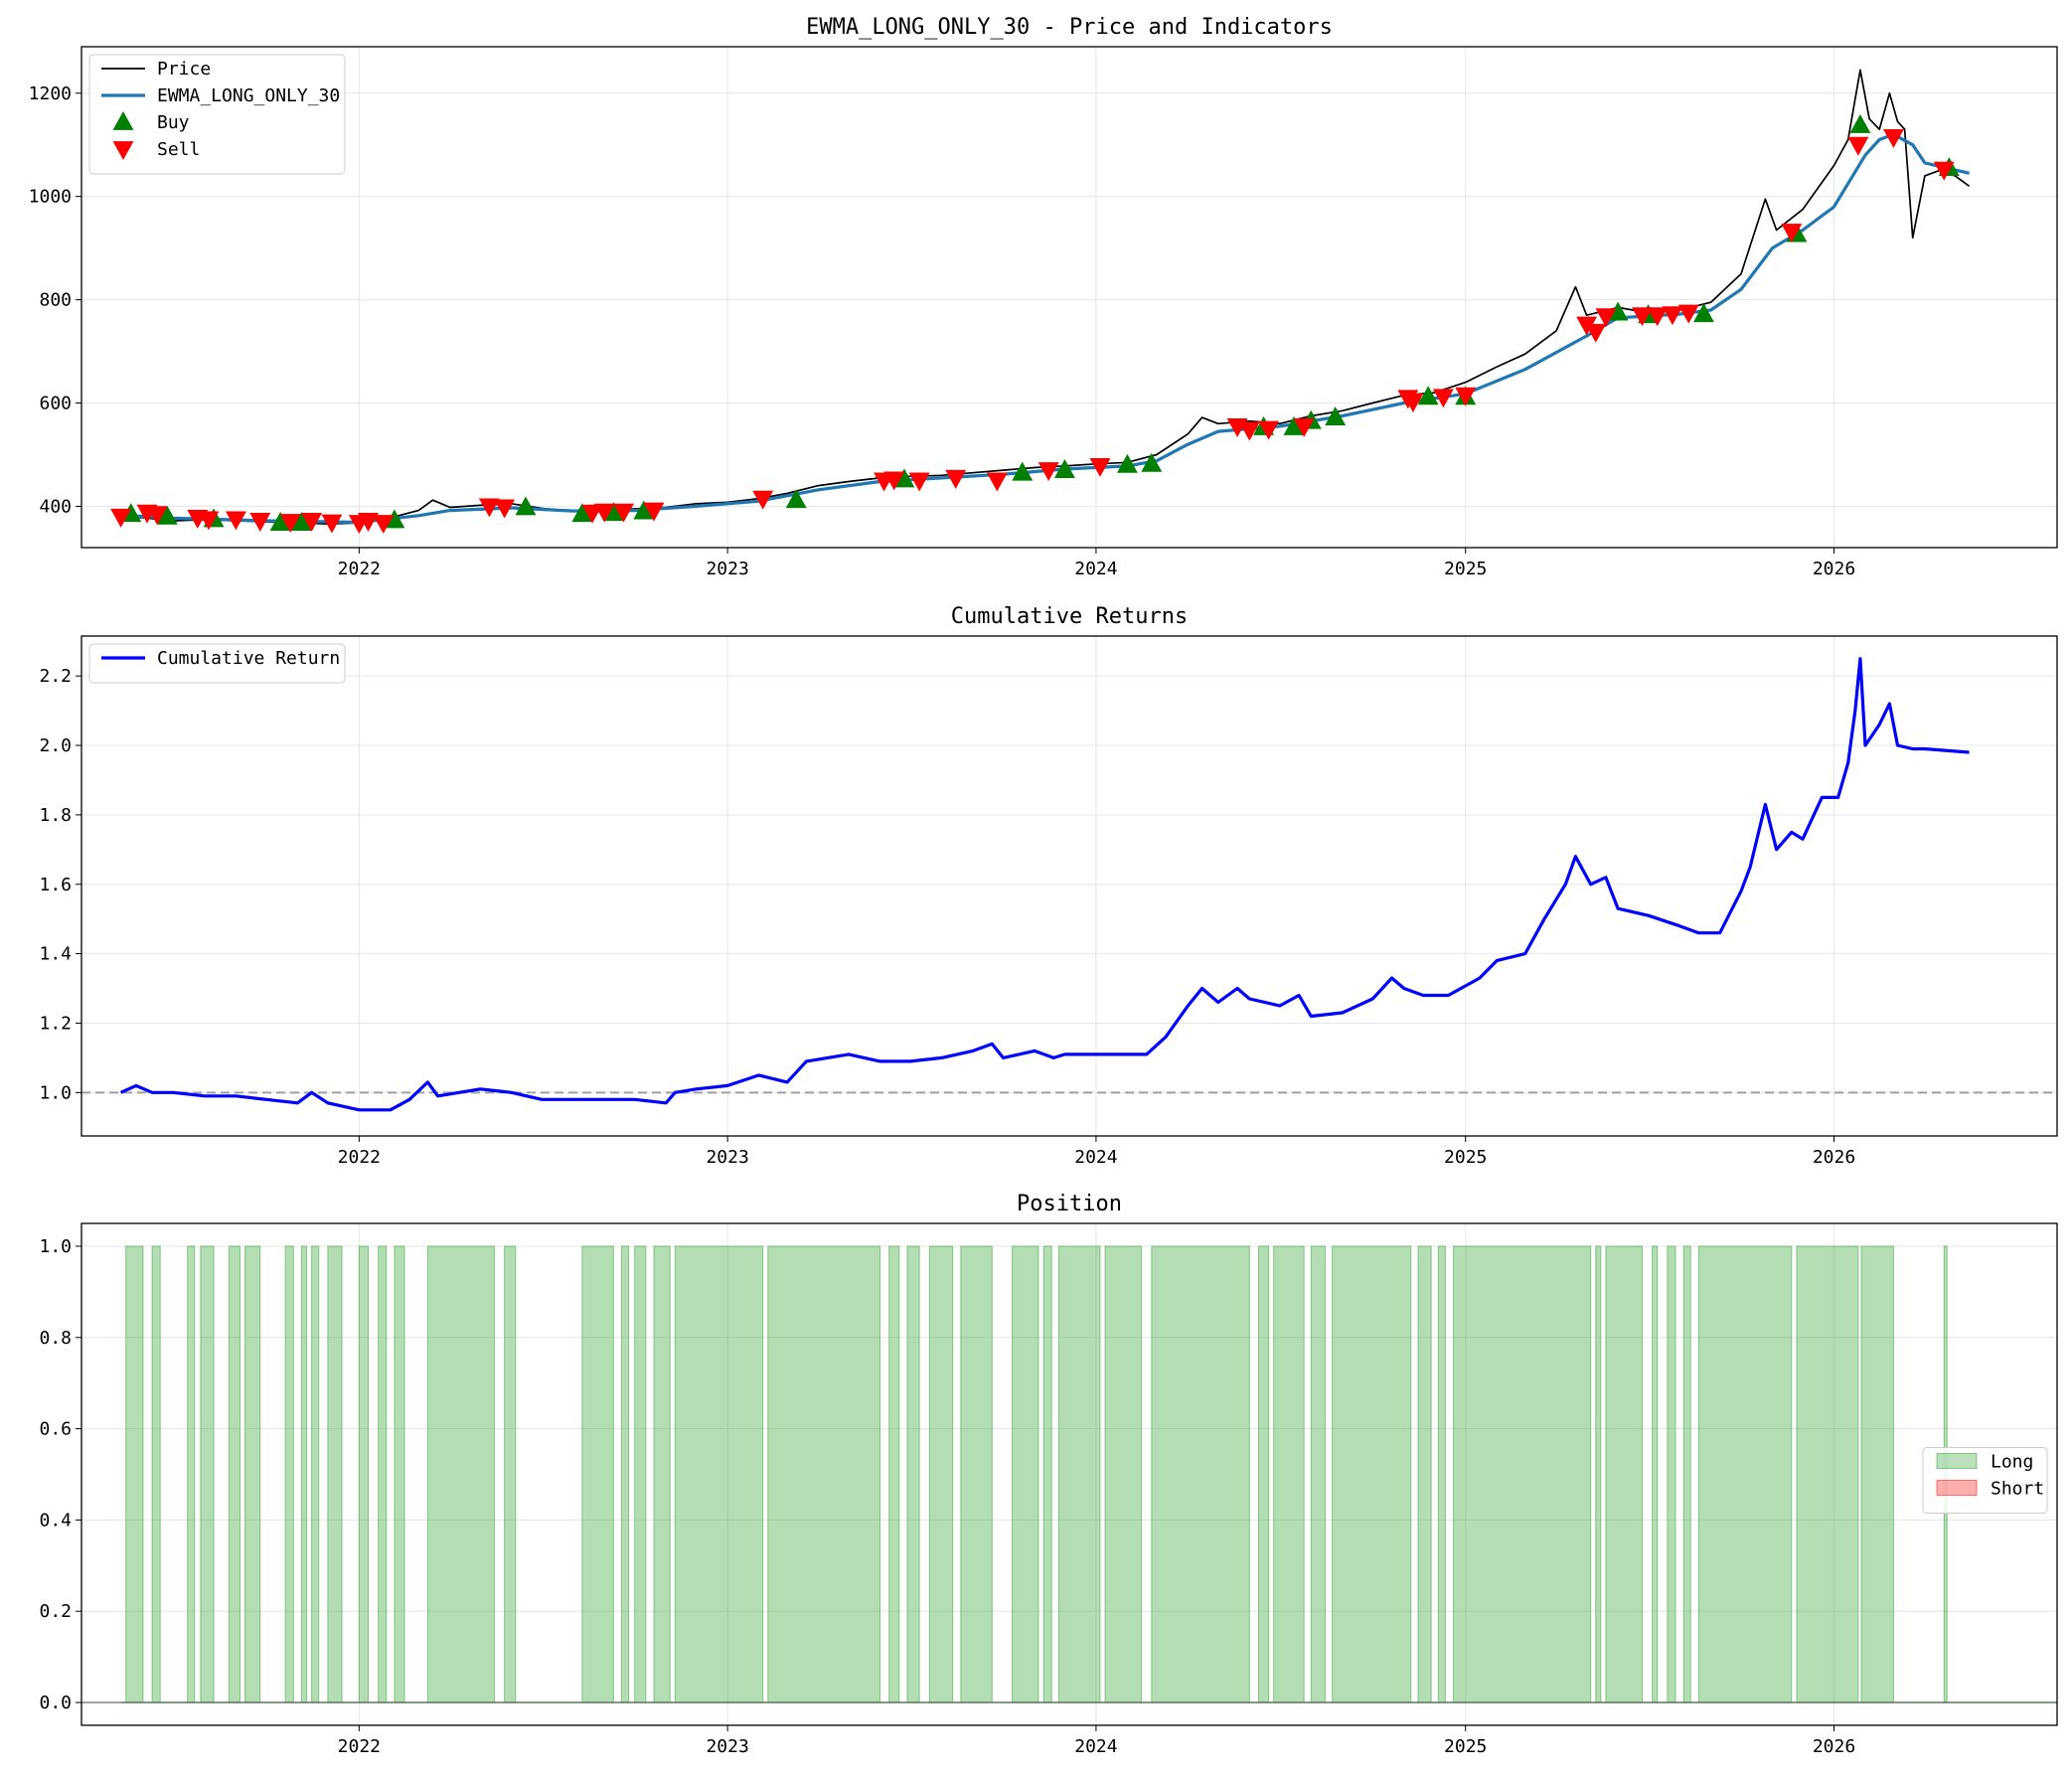  What do you see at coordinates (1834, 1157) in the screenshot?
I see `x-tick-label: 2026` at bounding box center [1834, 1157].